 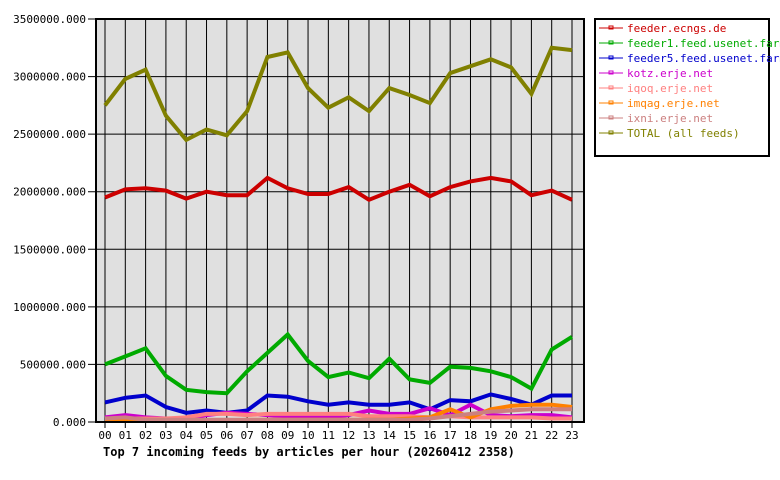 I want to click on y-tick-label: 2500000.000, so click(x=49, y=134).